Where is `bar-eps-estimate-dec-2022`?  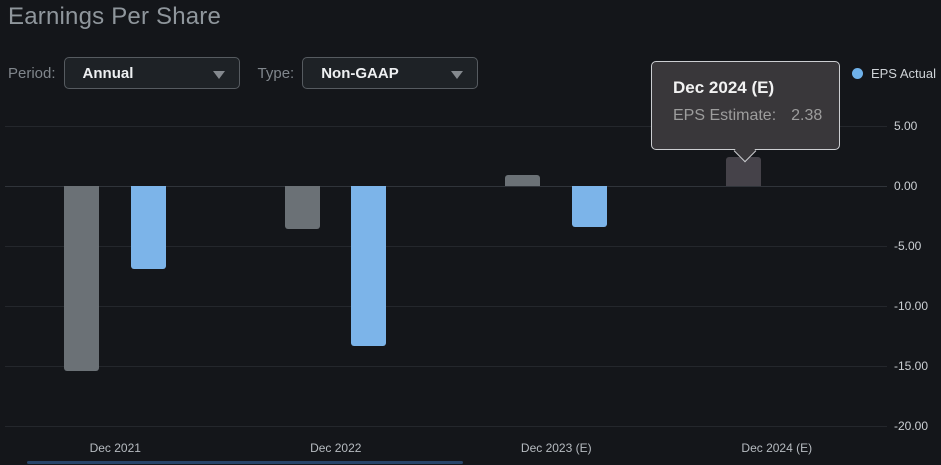 bar-eps-estimate-dec-2022 is located at coordinates (302, 207).